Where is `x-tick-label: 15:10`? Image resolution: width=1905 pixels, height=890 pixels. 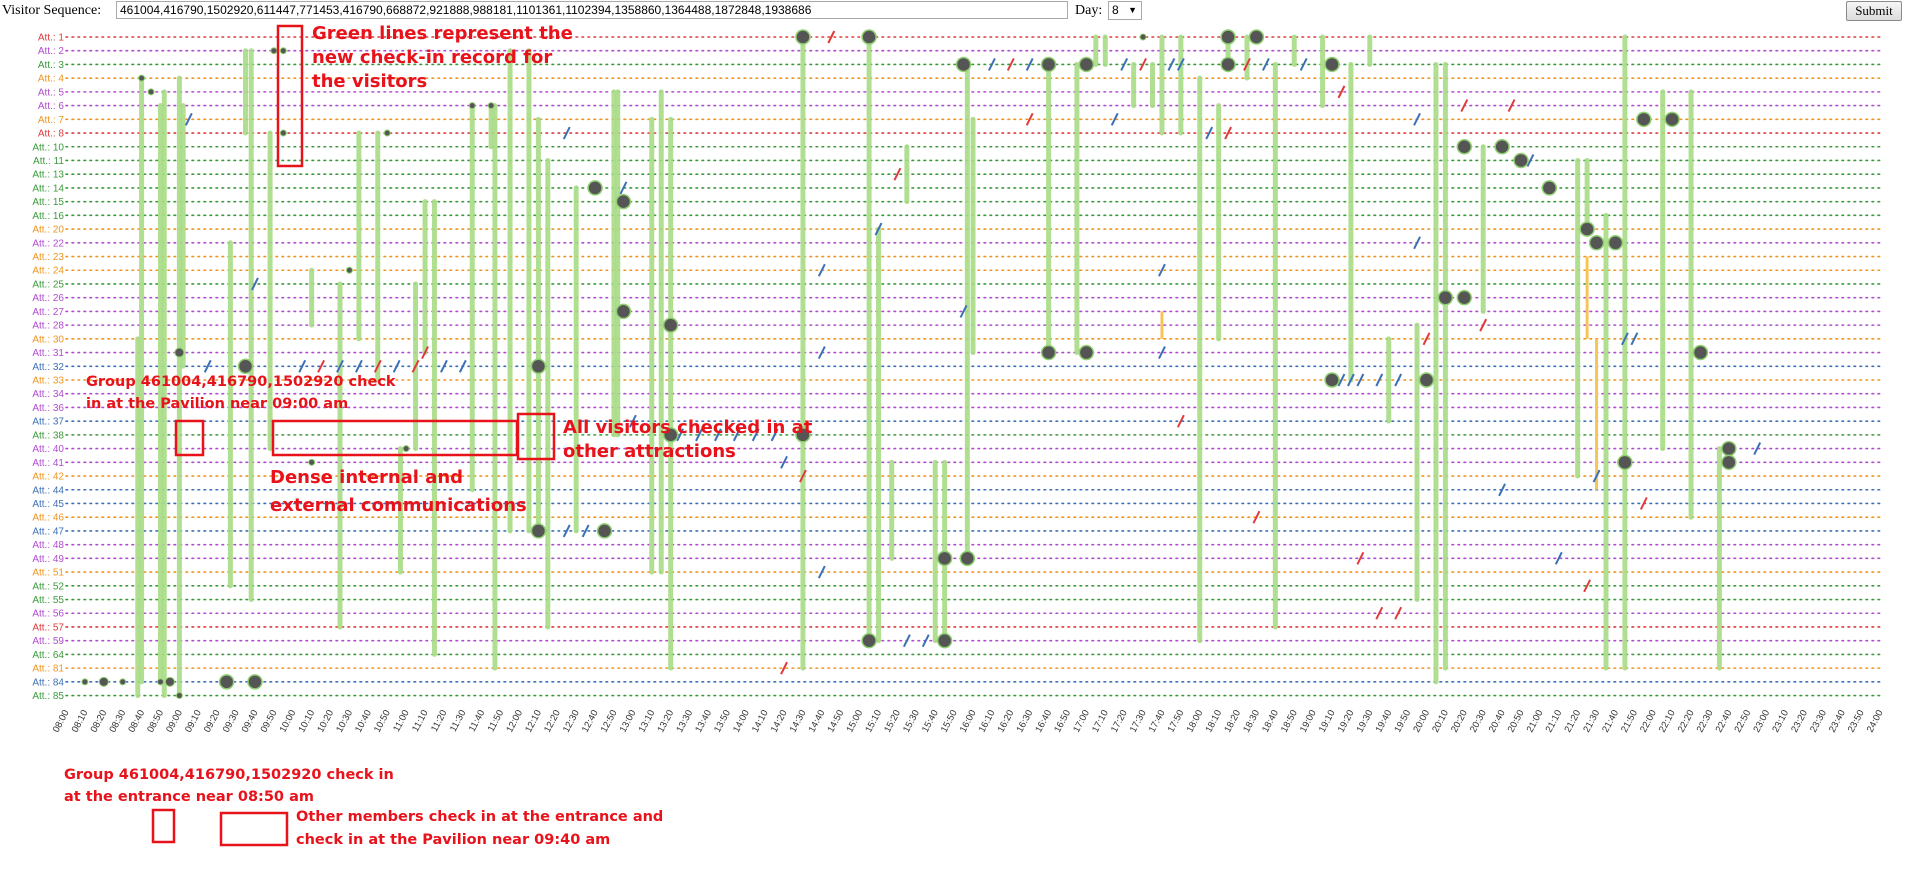 x-tick-label: 15:10 is located at coordinates (873, 721).